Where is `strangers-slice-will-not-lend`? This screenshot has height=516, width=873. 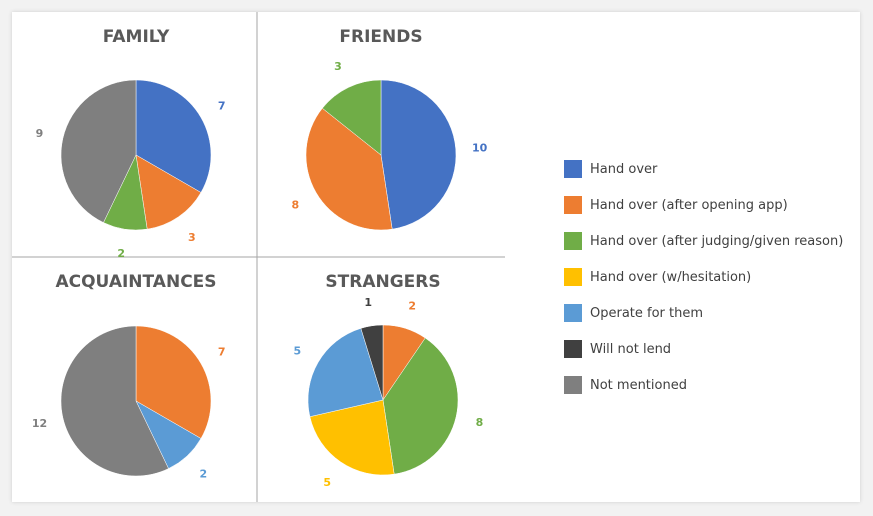
strangers-slice-will-not-lend is located at coordinates (372, 362).